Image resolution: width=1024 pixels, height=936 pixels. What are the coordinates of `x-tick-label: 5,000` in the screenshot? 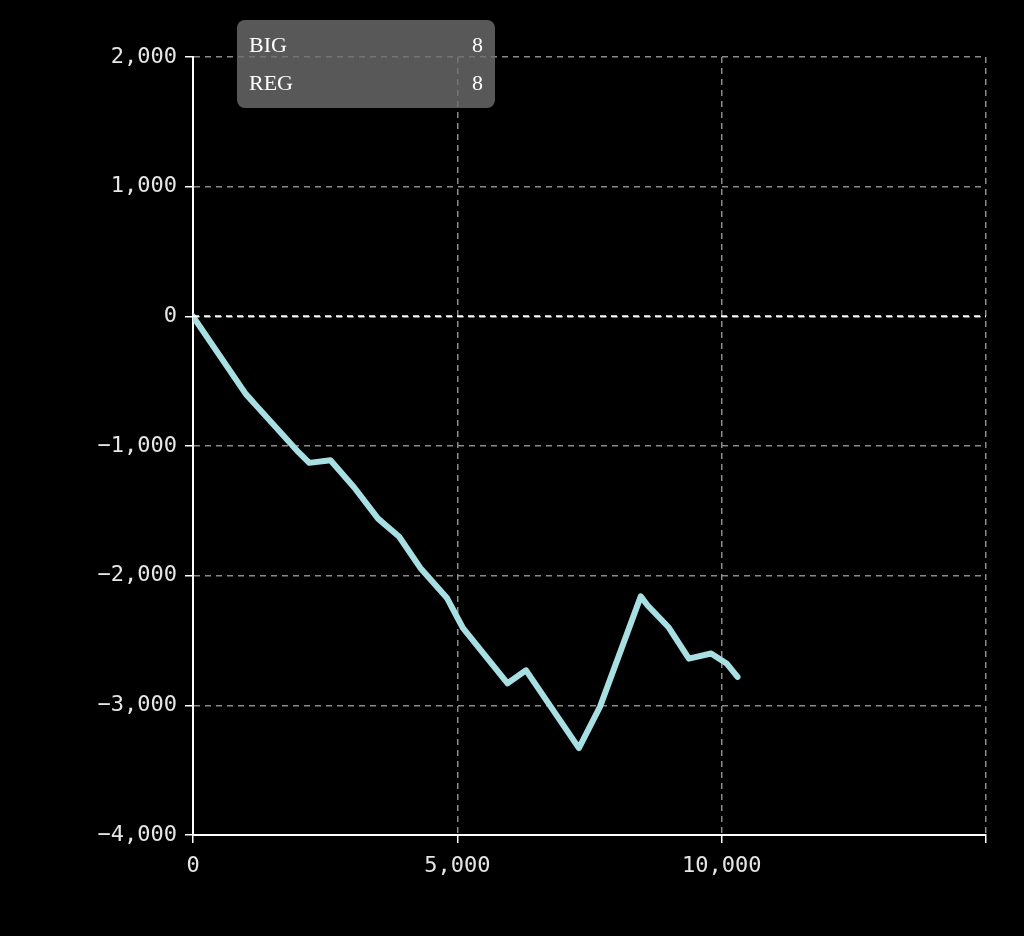 It's located at (457, 864).